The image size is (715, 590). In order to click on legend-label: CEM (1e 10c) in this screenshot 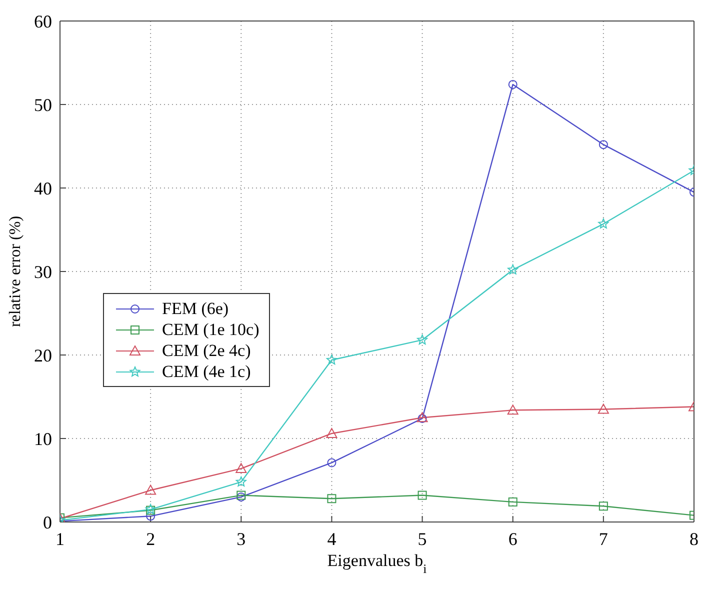, I will do `click(211, 330)`.